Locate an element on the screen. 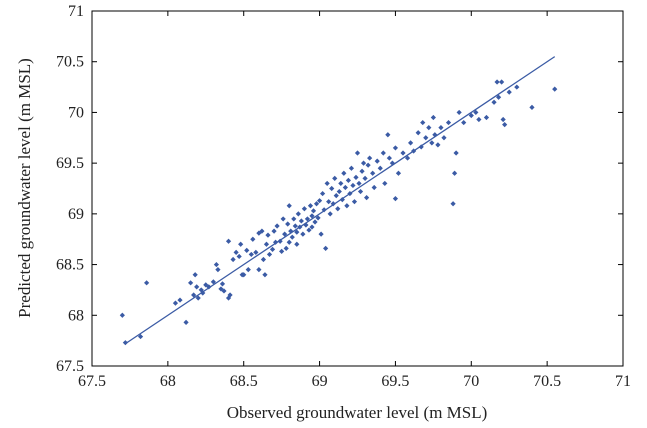 The height and width of the screenshot is (428, 647). y-tick-label: 71 is located at coordinates (76, 11).